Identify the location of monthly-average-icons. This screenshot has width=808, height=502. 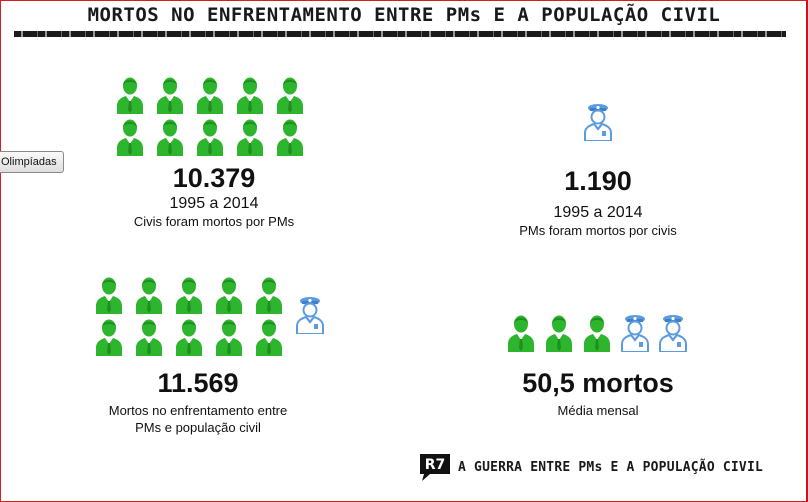
(597, 333).